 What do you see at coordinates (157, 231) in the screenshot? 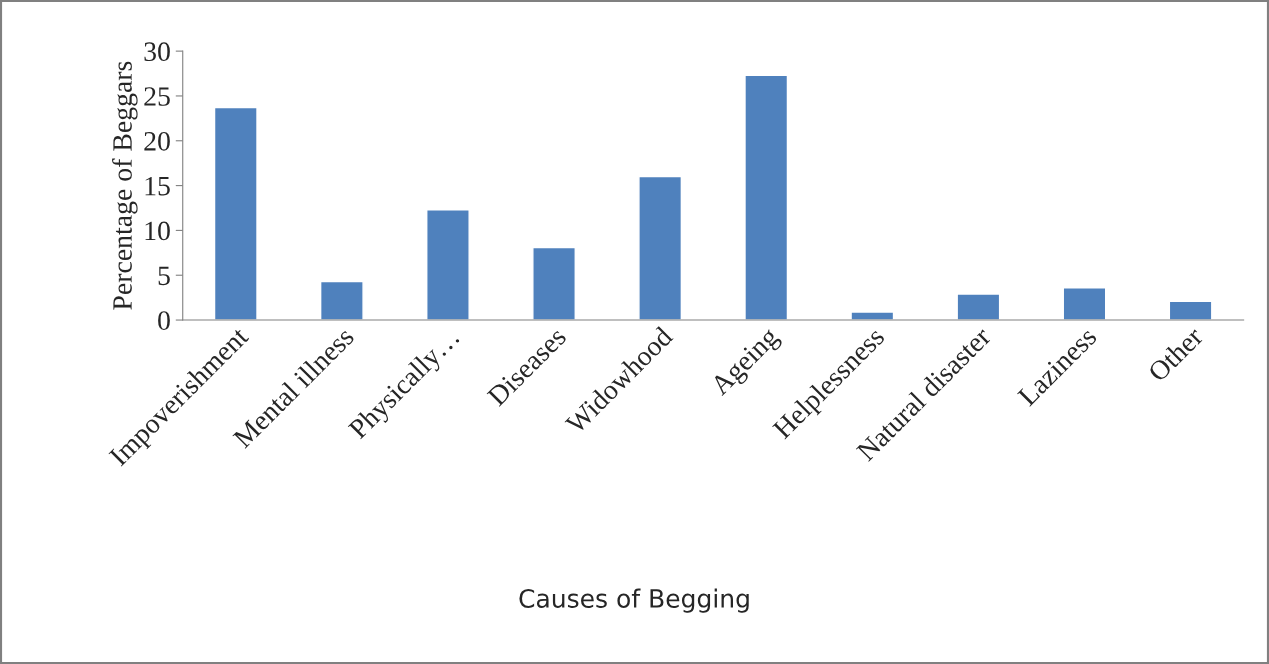
I see `y-tick-label: 10` at bounding box center [157, 231].